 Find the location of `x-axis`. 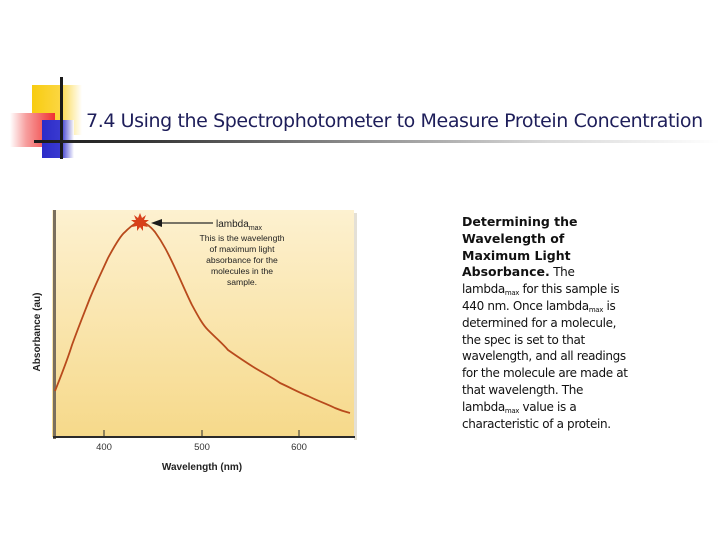

x-axis is located at coordinates (204, 437).